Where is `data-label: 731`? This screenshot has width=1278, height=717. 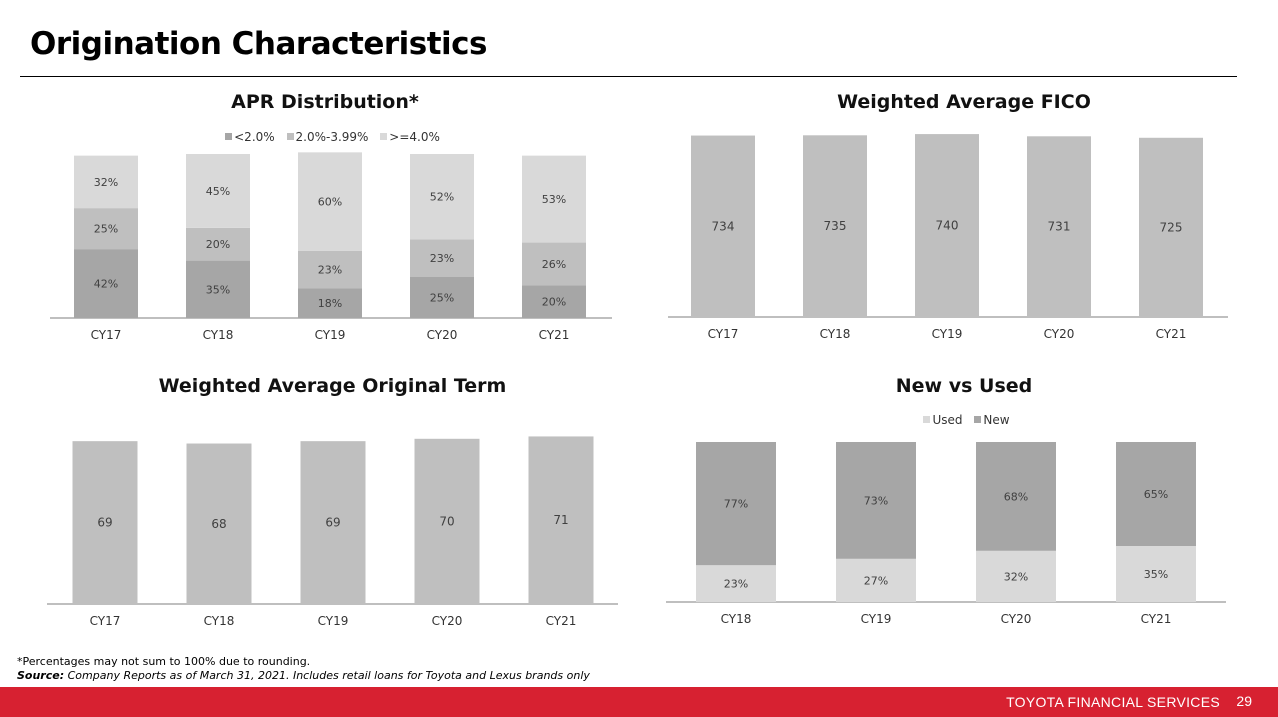 data-label: 731 is located at coordinates (1059, 227).